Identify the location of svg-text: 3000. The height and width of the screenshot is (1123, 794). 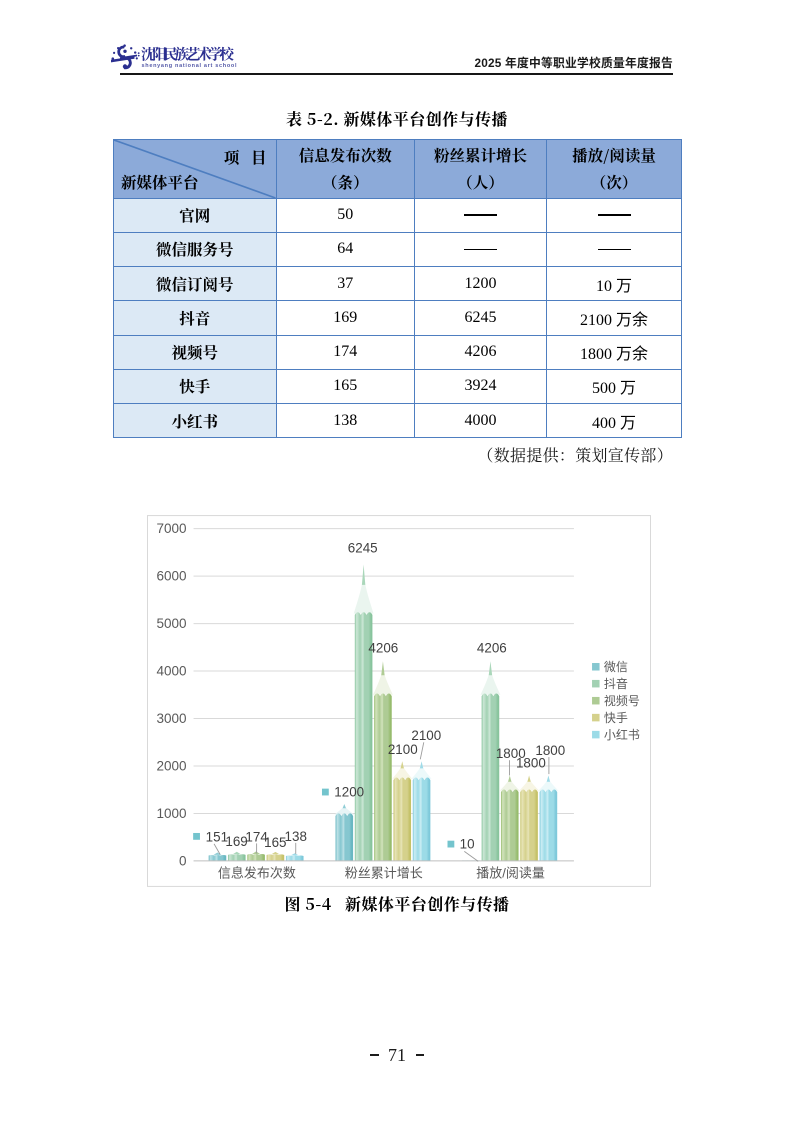
(171, 718).